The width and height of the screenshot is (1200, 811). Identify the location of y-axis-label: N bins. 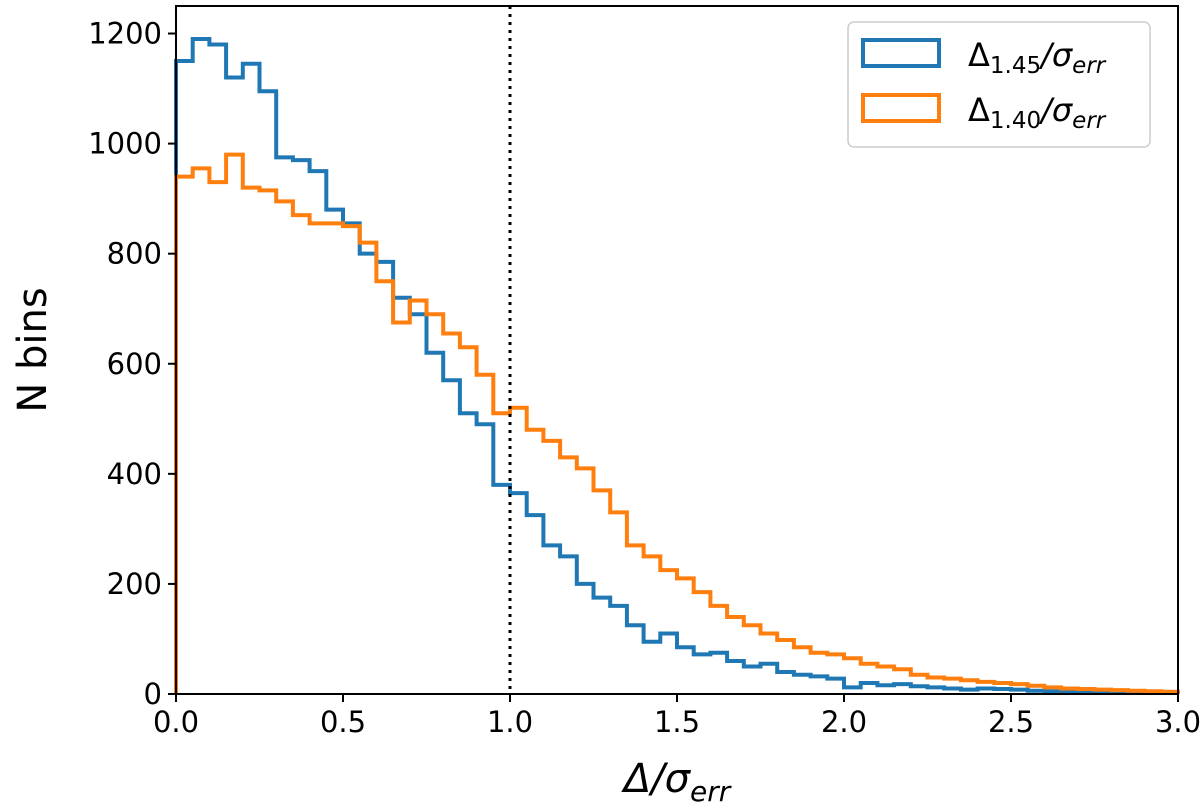
(33, 349).